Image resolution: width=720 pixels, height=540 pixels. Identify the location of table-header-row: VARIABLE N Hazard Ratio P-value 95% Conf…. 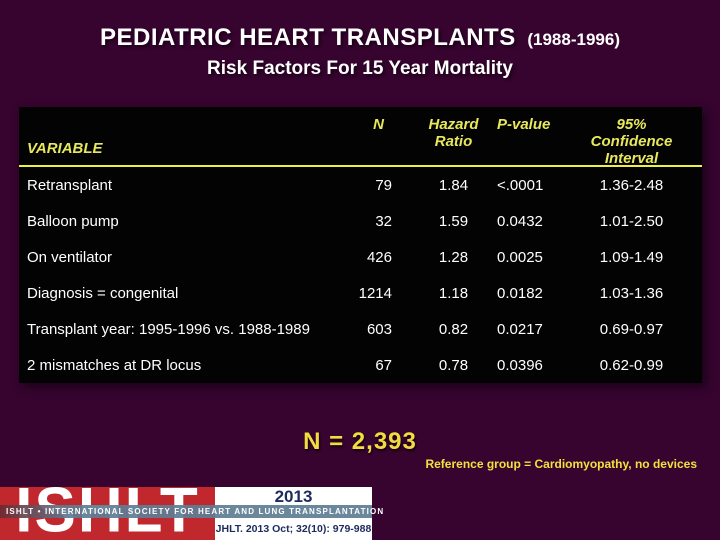
(360, 137).